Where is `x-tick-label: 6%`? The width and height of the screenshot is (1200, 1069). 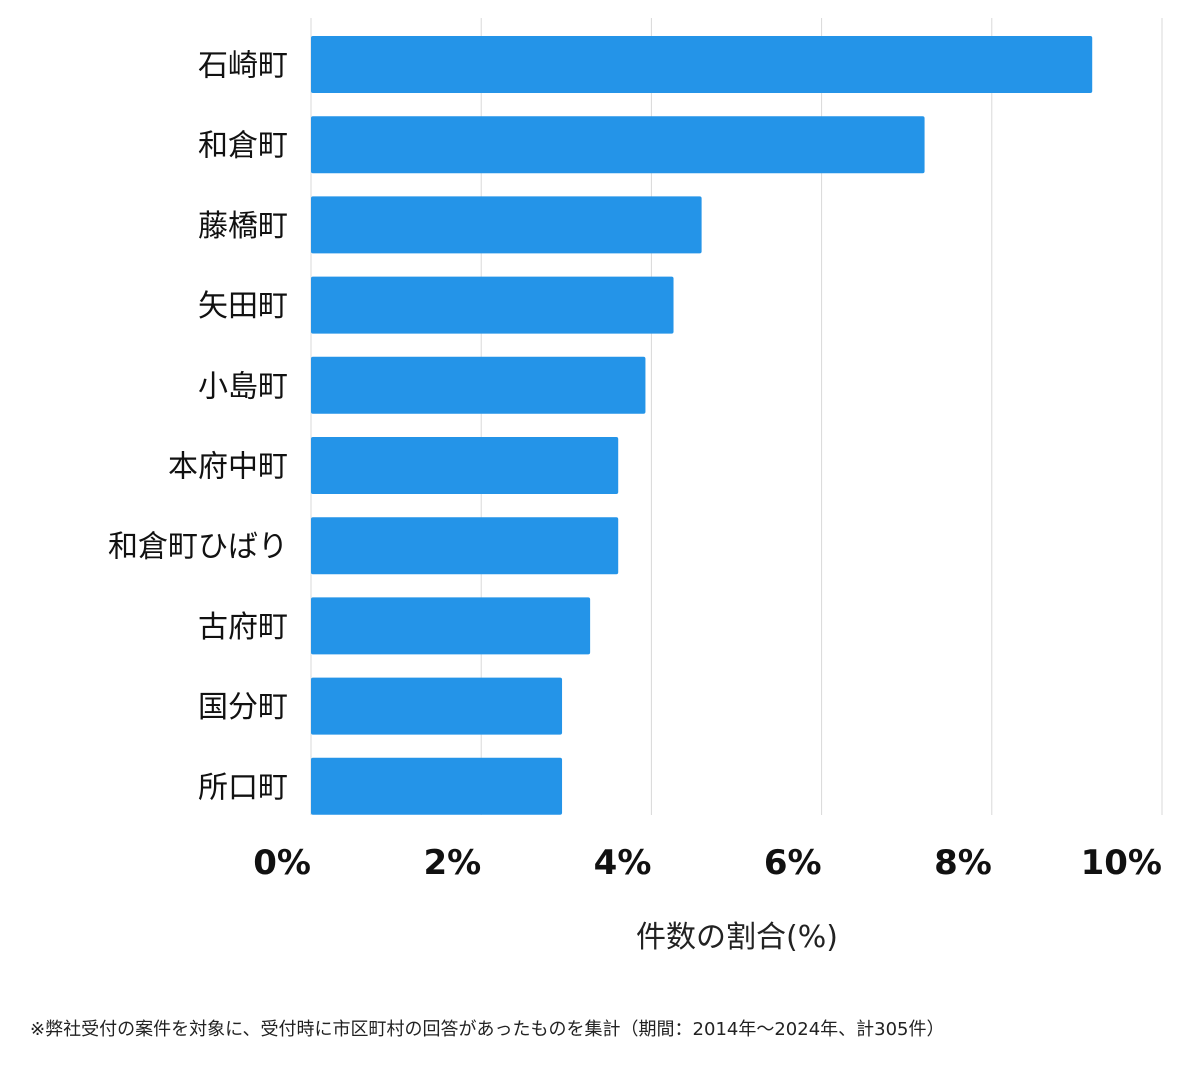
x-tick-label: 6% is located at coordinates (793, 863).